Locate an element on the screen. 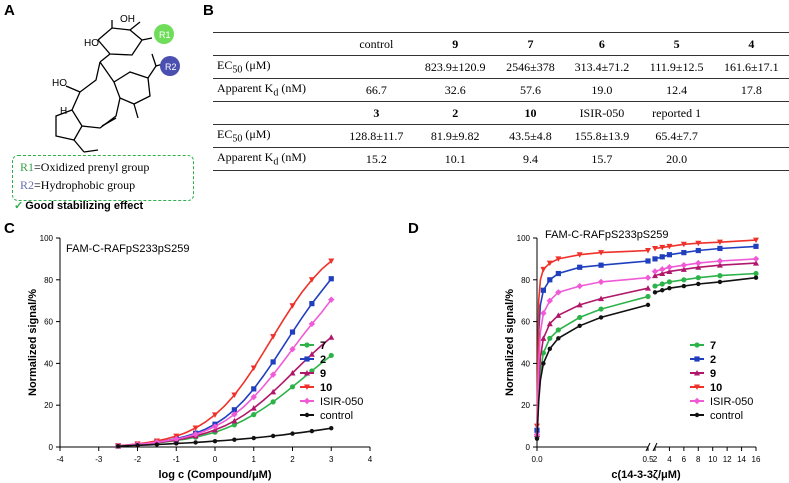  series-control is located at coordinates (224, 437).